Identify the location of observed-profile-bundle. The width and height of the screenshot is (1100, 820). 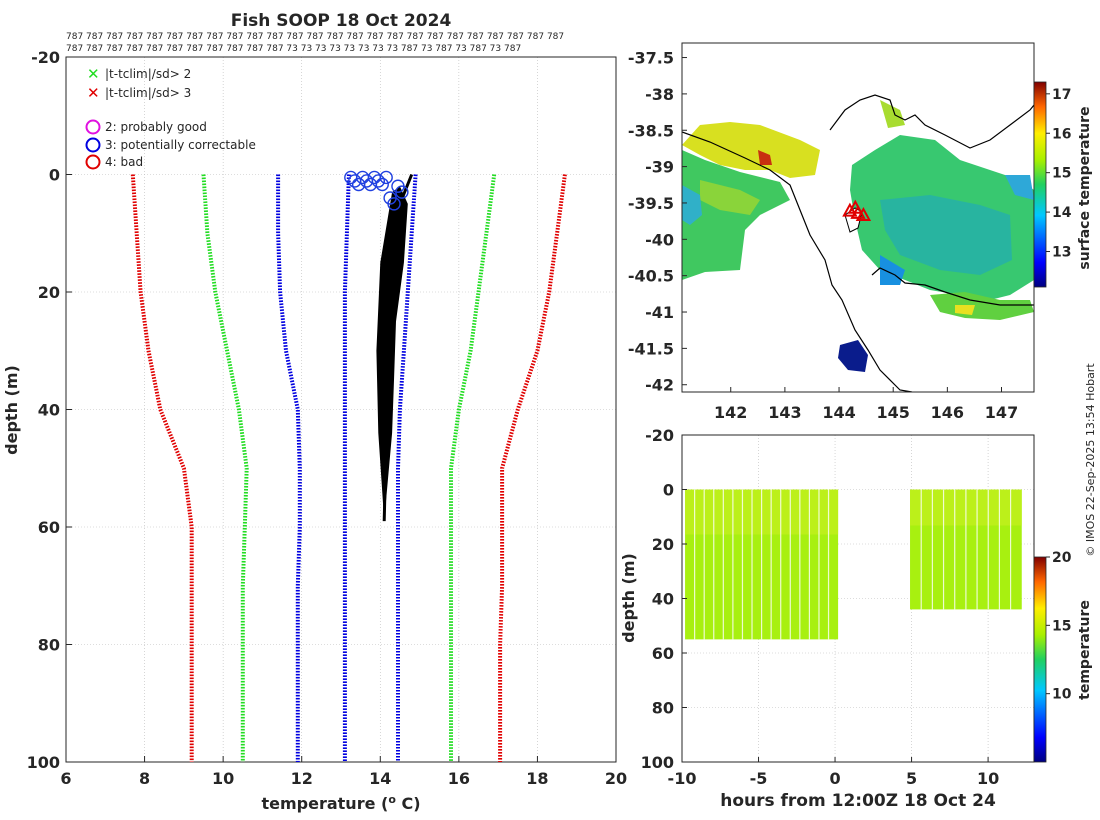
(392, 354).